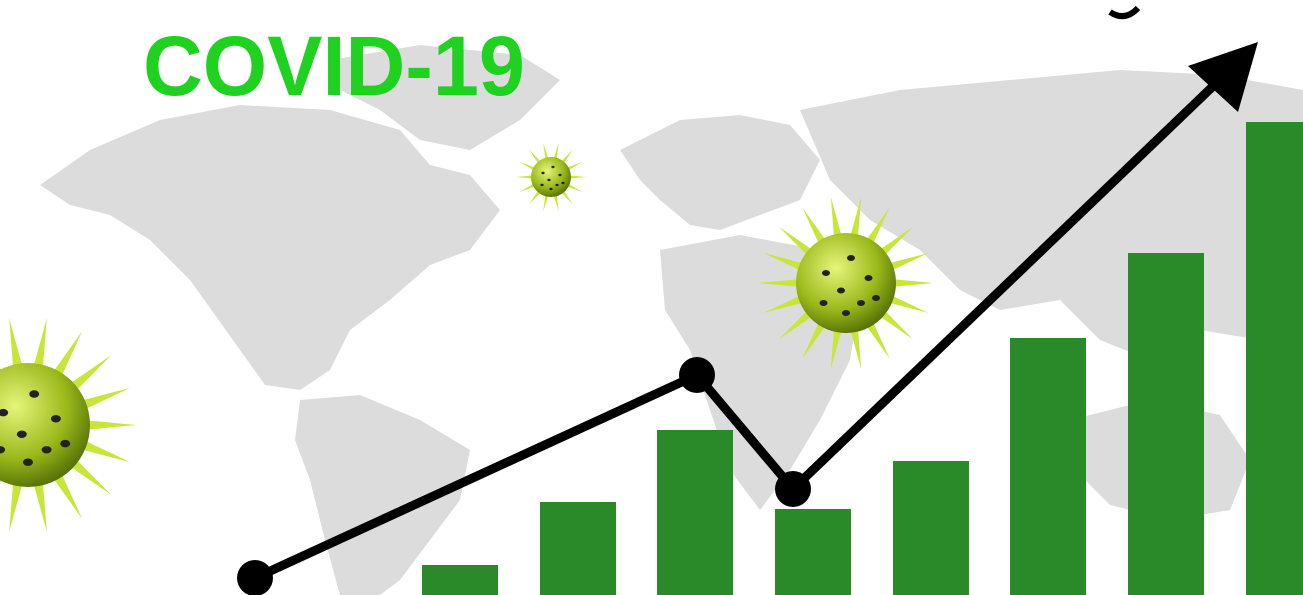 This screenshot has width=1303, height=595. Describe the element at coordinates (382, 495) in the screenshot. I see `south-america` at that location.